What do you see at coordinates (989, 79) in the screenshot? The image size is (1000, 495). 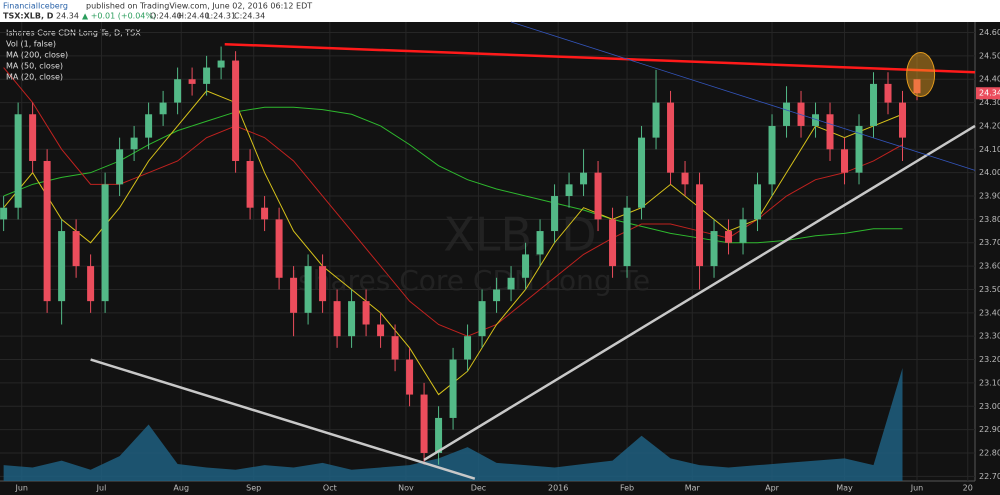 I see `y-tick-label: 24.40` at bounding box center [989, 79].